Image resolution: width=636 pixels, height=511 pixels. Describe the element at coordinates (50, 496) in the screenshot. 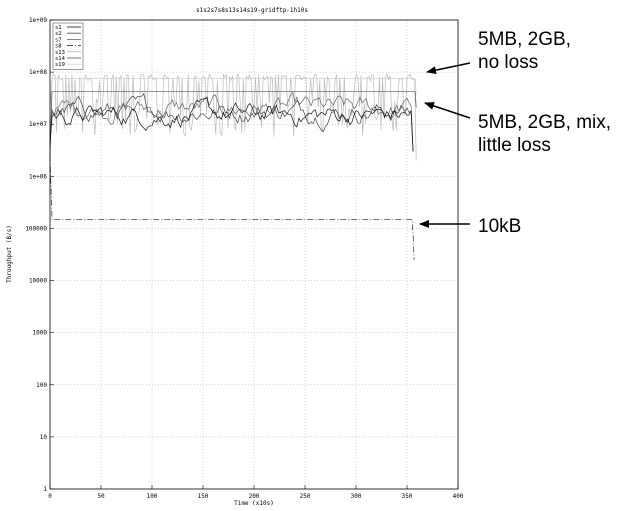

I see `x-tick-label: 0` at that location.